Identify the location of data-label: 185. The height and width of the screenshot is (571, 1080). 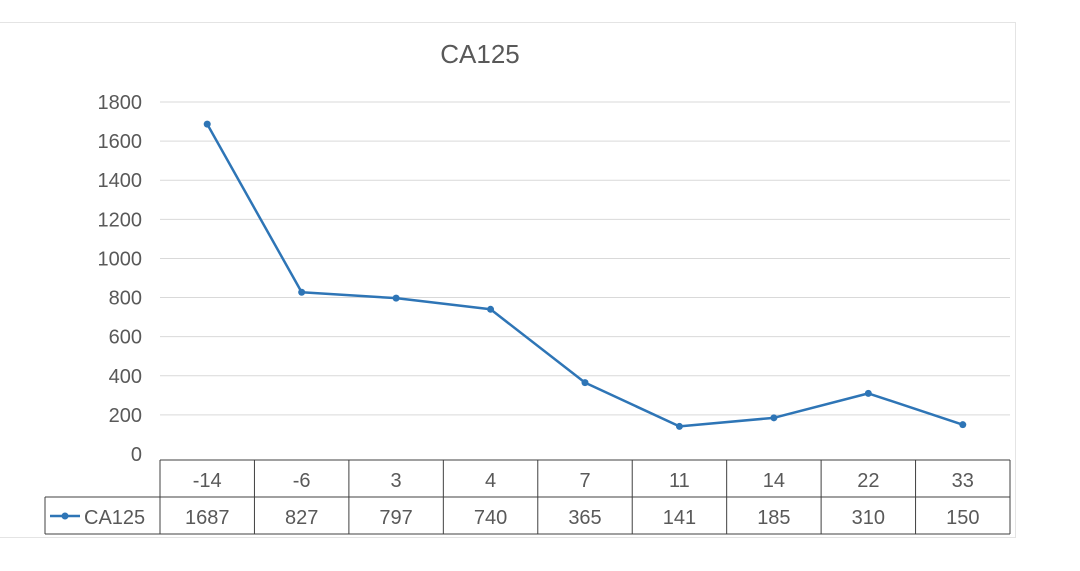
(773, 518).